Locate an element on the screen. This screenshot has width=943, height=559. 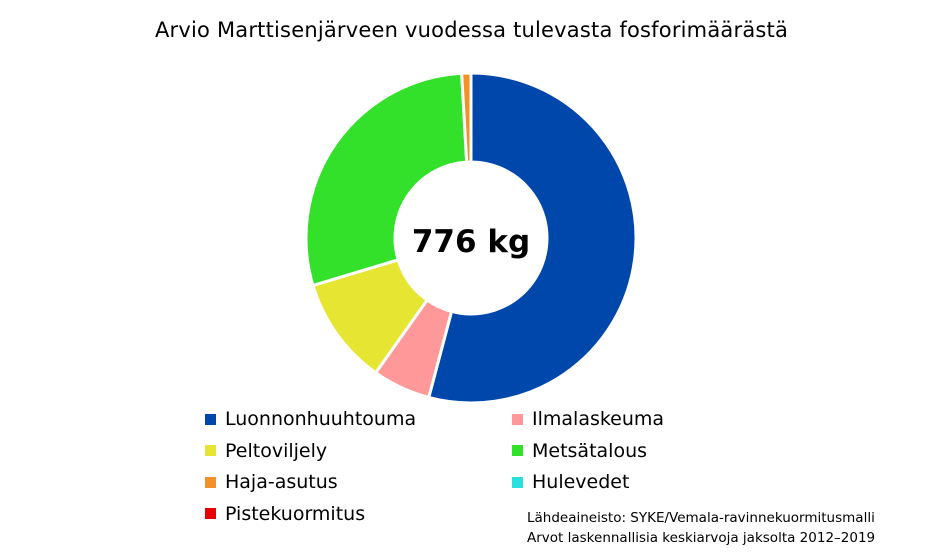
legend-item-metsätalous: Metsätalous is located at coordinates (579, 451).